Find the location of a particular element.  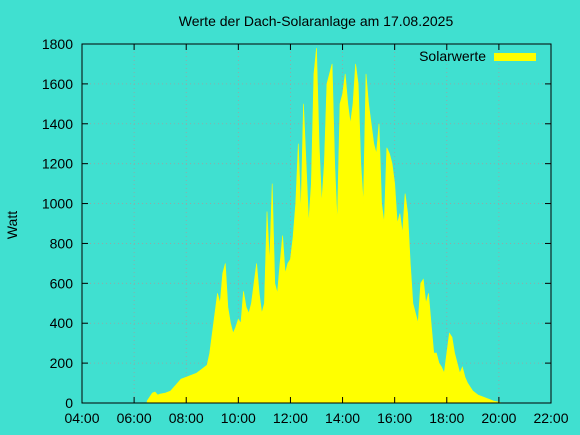

y-axis-label: Watt is located at coordinates (12, 225).